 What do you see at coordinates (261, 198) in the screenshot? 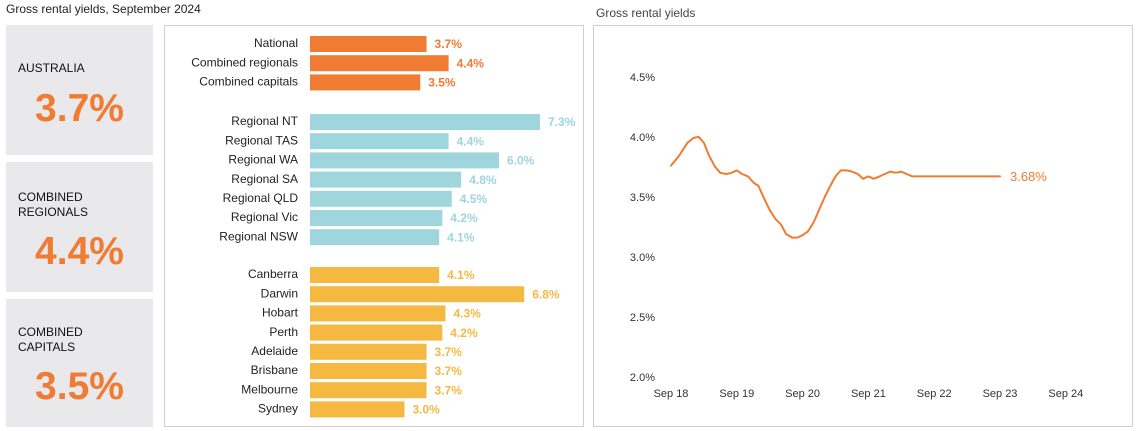
I see `bar-category-label: Regional QLD` at bounding box center [261, 198].